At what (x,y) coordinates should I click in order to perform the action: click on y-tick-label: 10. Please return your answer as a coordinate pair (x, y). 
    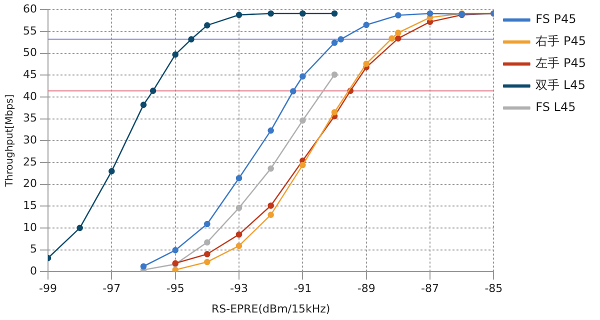
    Looking at the image, I should click on (29, 227).